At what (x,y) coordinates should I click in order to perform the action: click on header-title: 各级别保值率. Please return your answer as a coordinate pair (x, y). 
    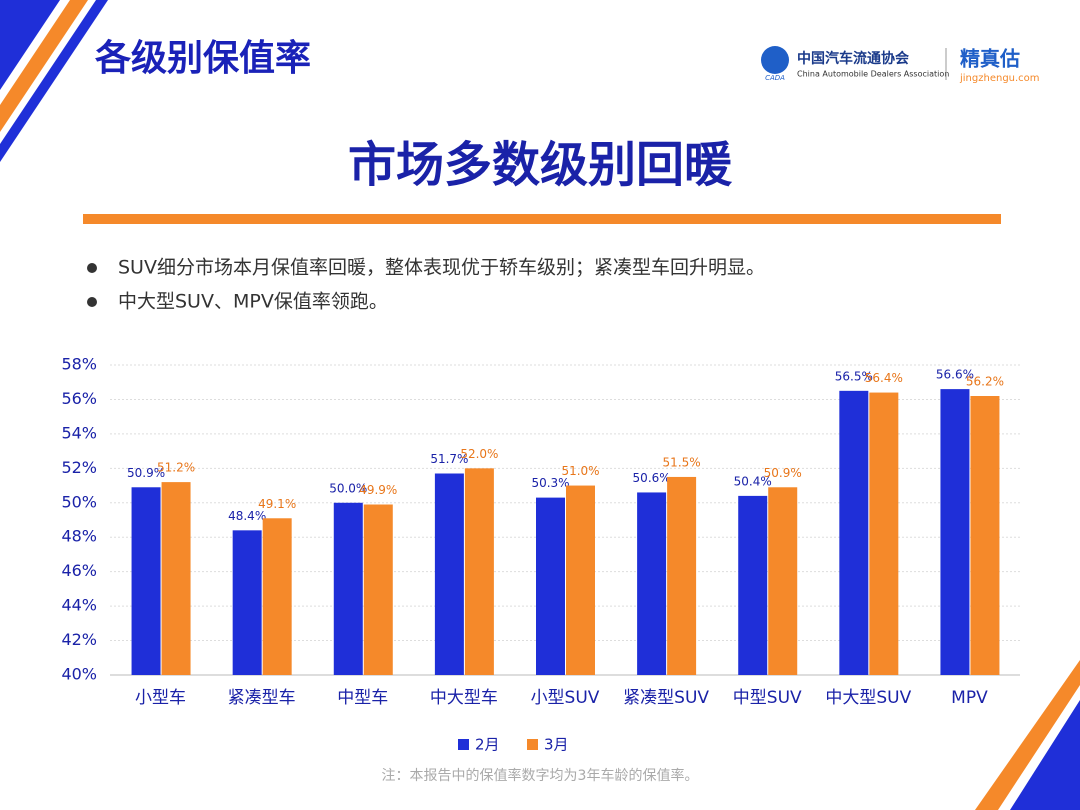
    Looking at the image, I should click on (203, 58).